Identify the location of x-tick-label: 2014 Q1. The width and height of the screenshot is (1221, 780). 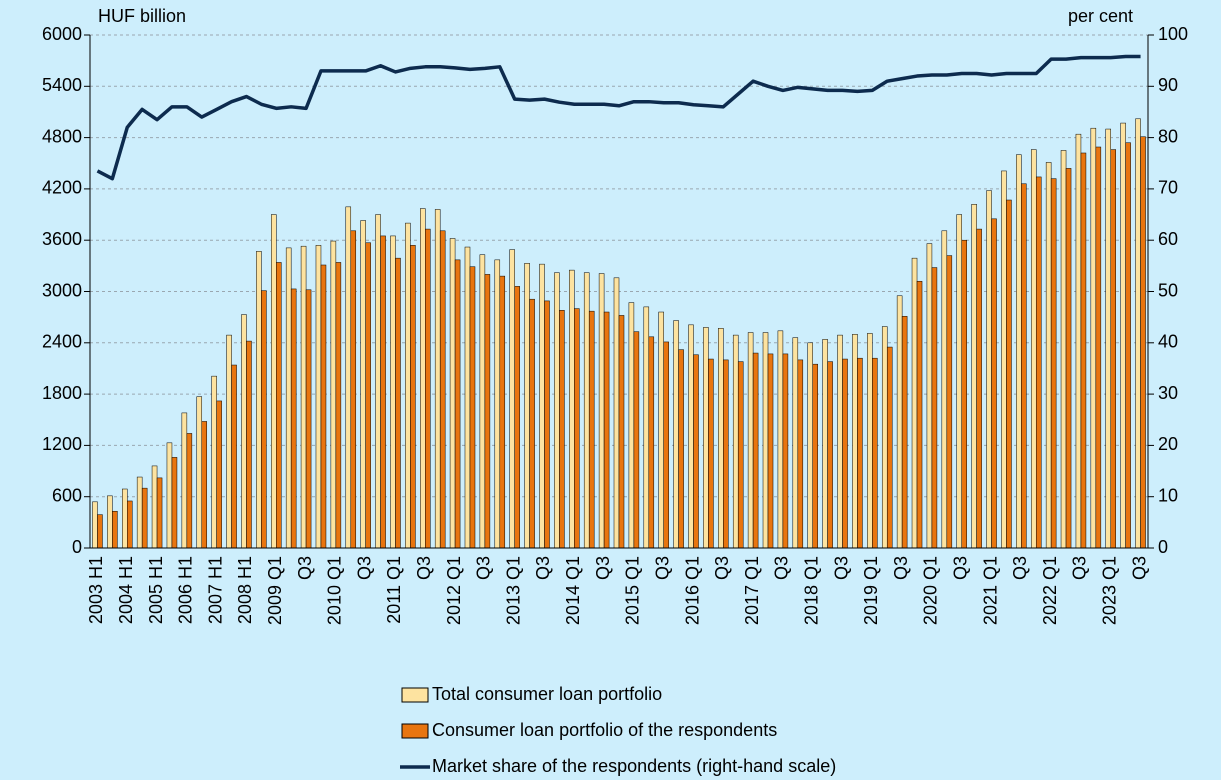
(573, 590).